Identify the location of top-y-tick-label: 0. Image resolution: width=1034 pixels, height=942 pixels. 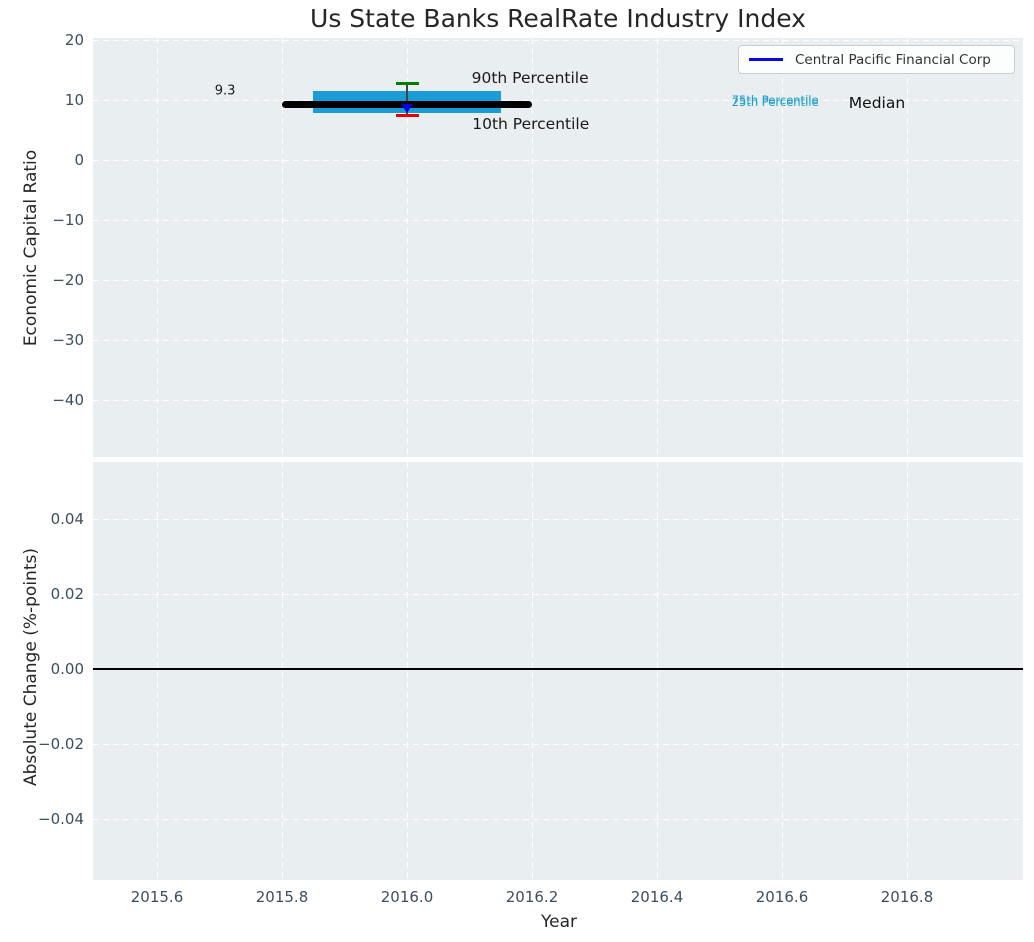
(79, 160).